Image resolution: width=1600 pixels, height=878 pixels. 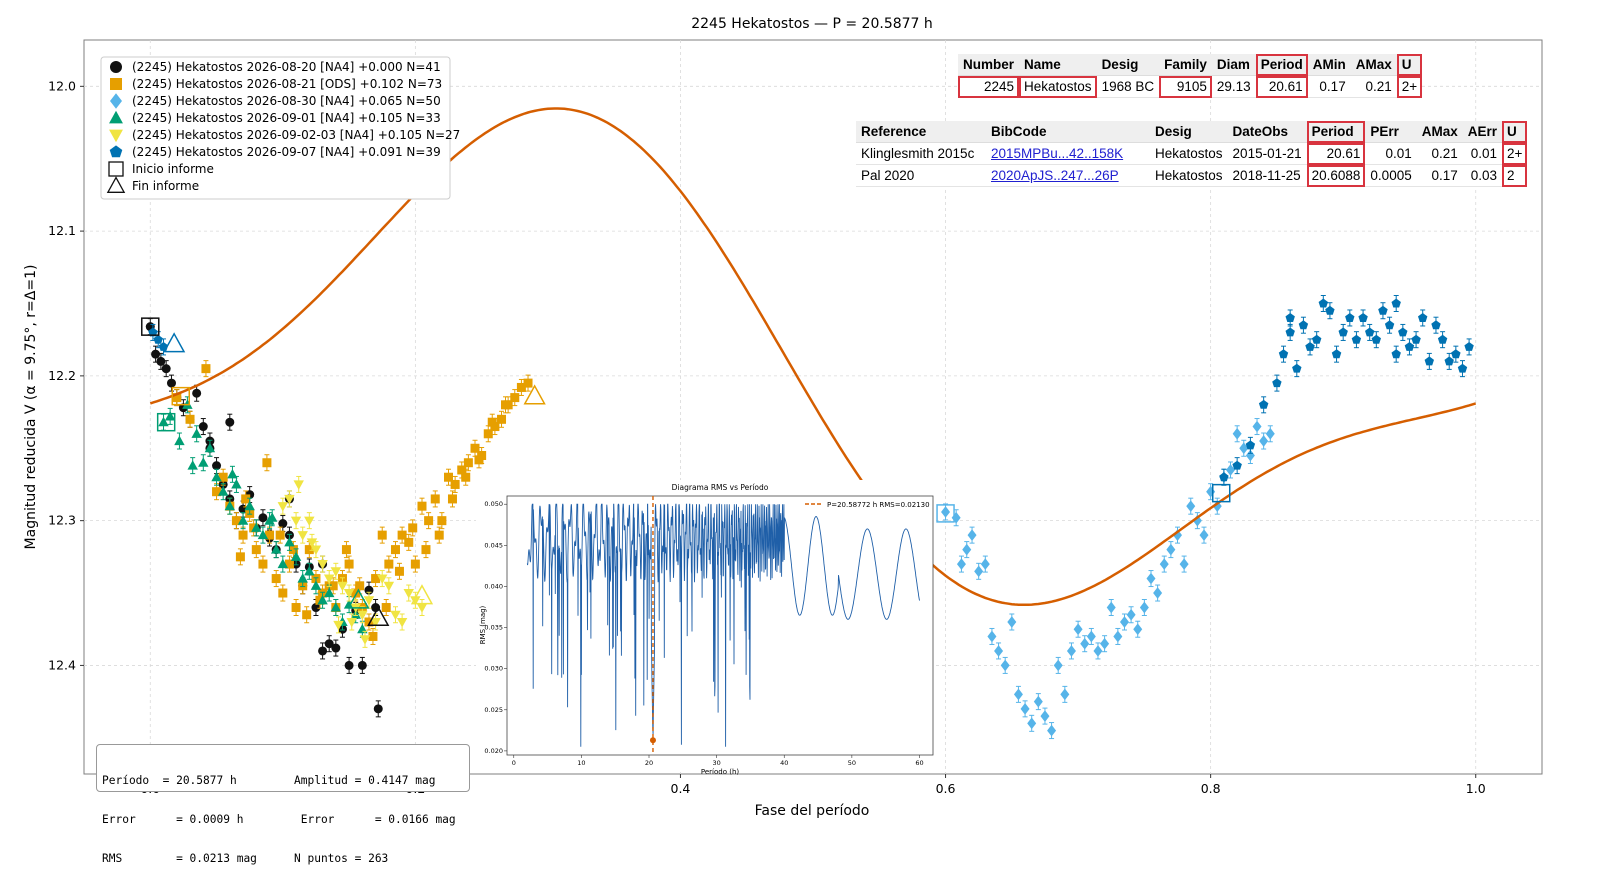 What do you see at coordinates (946, 788) in the screenshot?
I see `x-tick-label: 0.6` at bounding box center [946, 788].